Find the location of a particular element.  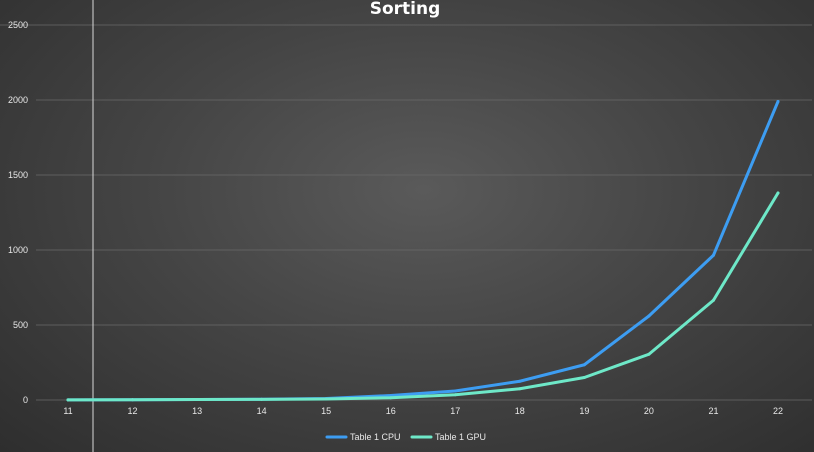

legend: Table 1 CPU Table 1 GPU is located at coordinates (405, 437).